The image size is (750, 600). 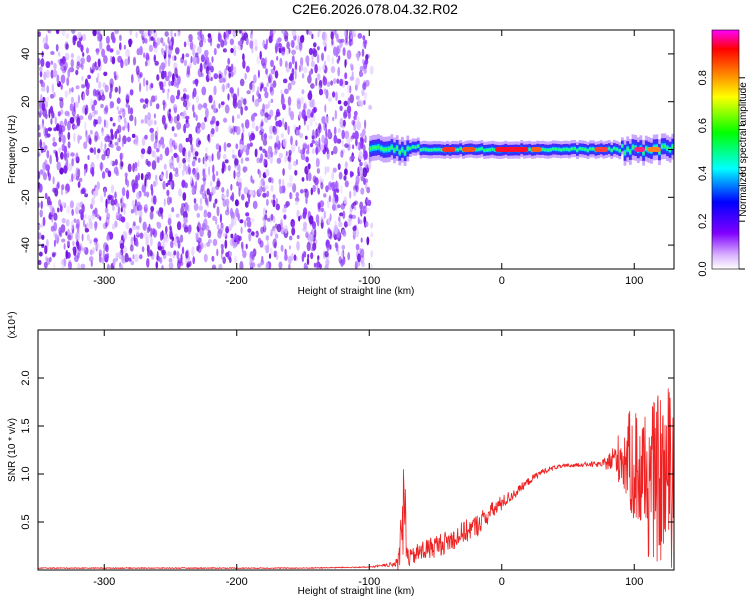 What do you see at coordinates (703, 173) in the screenshot?
I see `colorbar-tick-label: 0.4` at bounding box center [703, 173].